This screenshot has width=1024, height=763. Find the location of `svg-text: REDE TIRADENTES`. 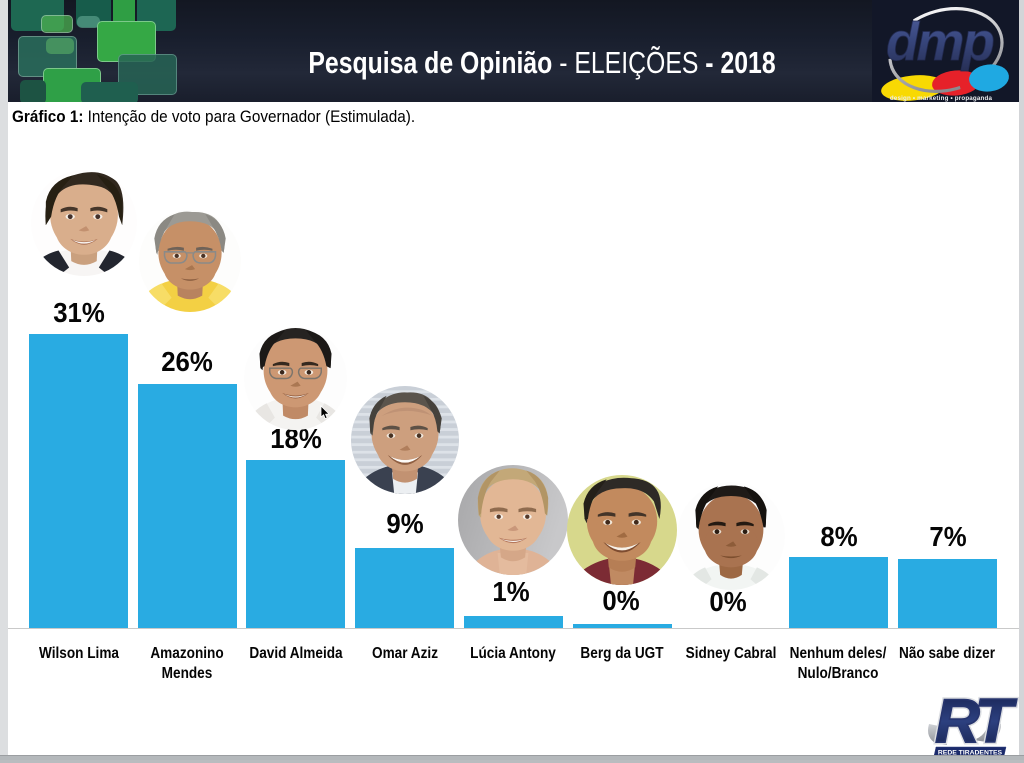

svg-text: REDE TIRADENTES is located at coordinates (970, 752).